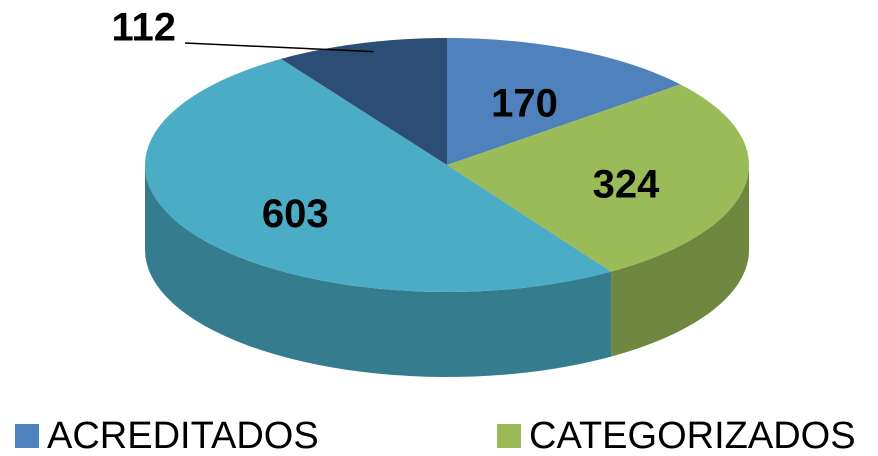 This screenshot has width=878, height=456. Describe the element at coordinates (143, 28) in the screenshot. I see `value-label: 112` at that location.